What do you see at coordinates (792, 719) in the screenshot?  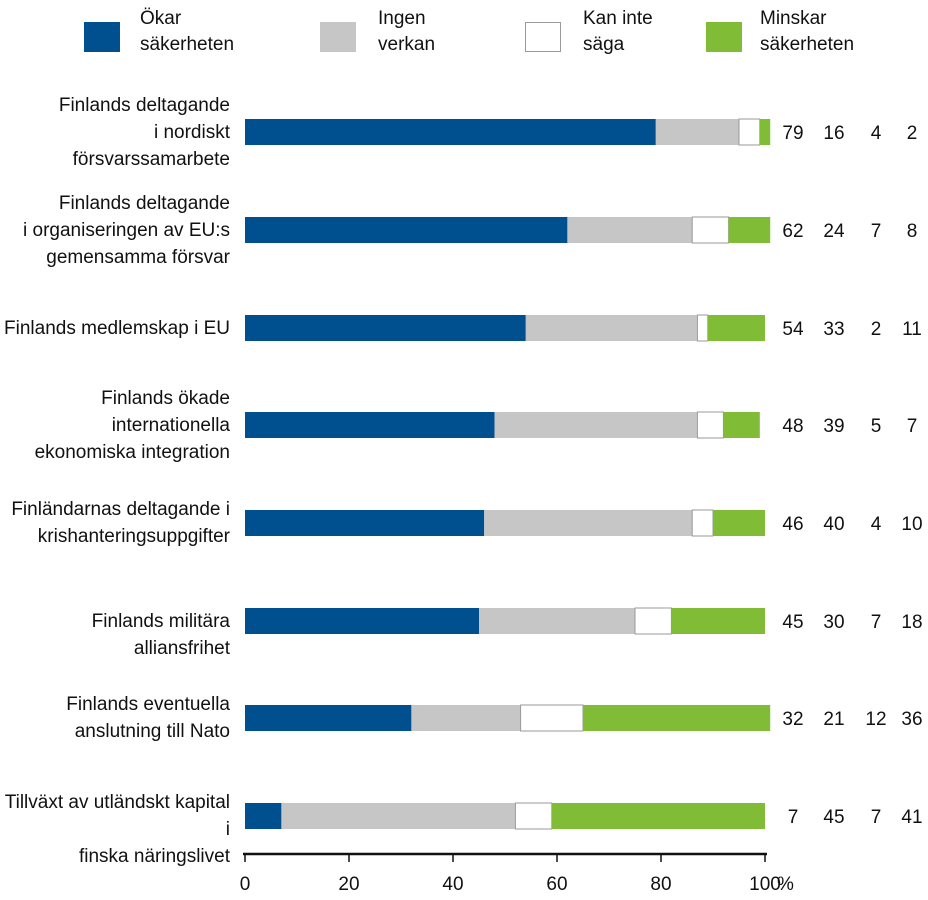 I see `value-label: 32` at bounding box center [792, 719].